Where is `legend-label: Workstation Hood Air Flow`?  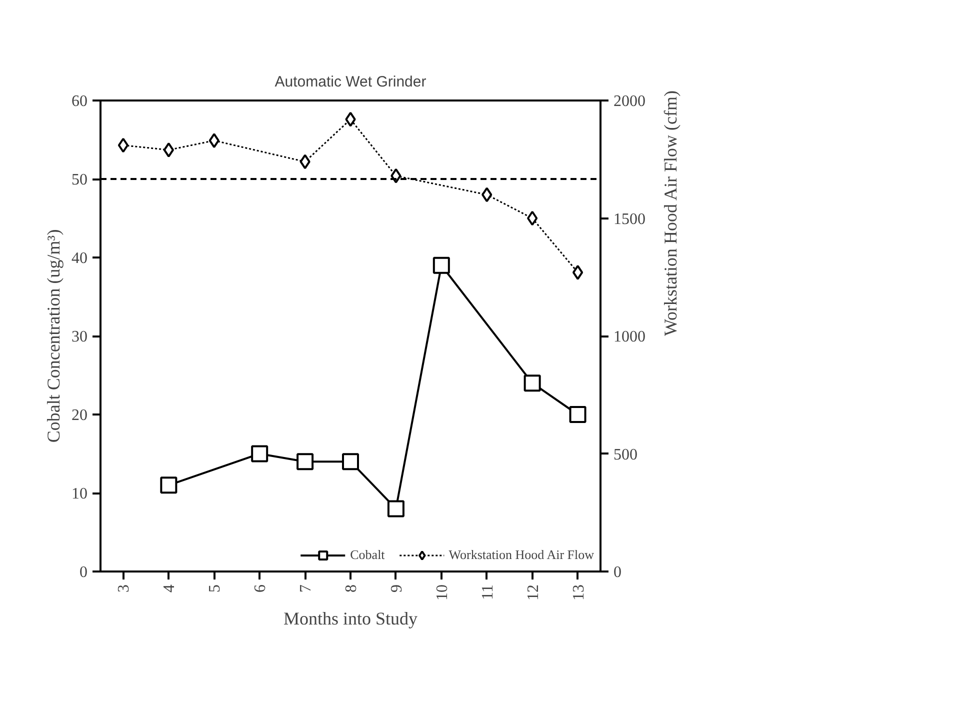
legend-label: Workstation Hood Air Flow is located at coordinates (521, 555).